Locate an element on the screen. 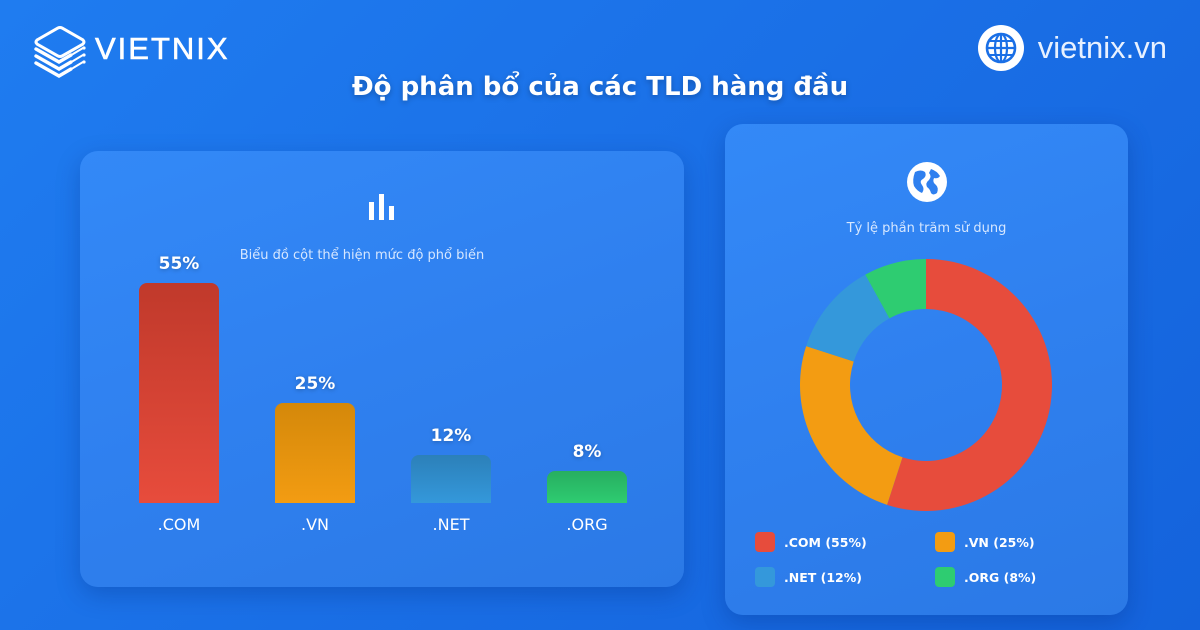 Image resolution: width=1200 pixels, height=630 pixels. donut-slice-com is located at coordinates (969, 385).